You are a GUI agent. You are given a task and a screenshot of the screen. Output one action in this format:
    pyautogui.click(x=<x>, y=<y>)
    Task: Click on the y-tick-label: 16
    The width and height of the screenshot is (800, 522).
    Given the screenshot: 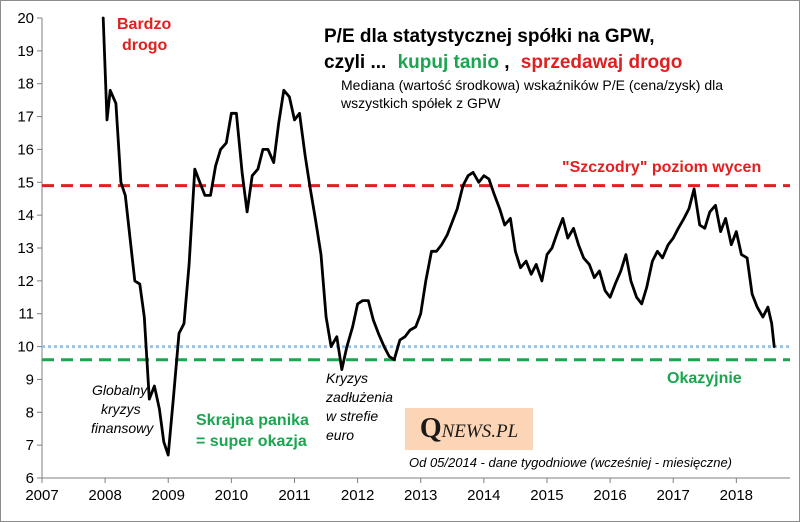 What is the action you would take?
    pyautogui.click(x=25, y=149)
    